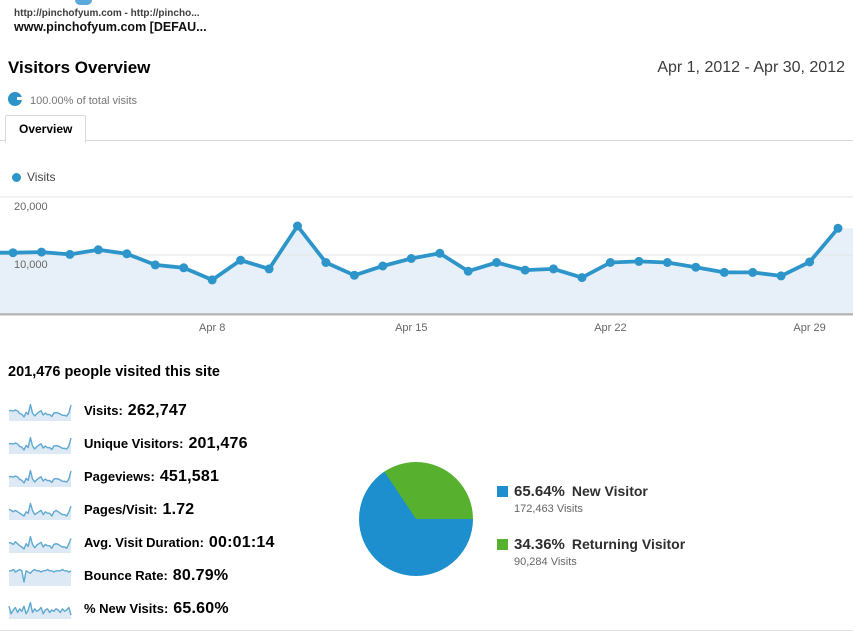  What do you see at coordinates (84, 101) in the screenshot?
I see `segment-label: 100.00% of total visits` at bounding box center [84, 101].